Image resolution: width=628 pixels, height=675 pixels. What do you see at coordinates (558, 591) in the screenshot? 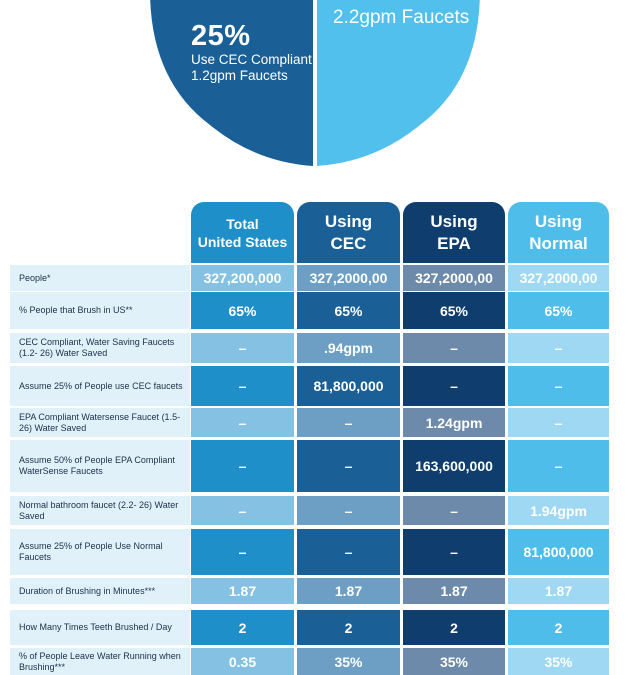
I see `table-cell-normal: 1.87` at bounding box center [558, 591].